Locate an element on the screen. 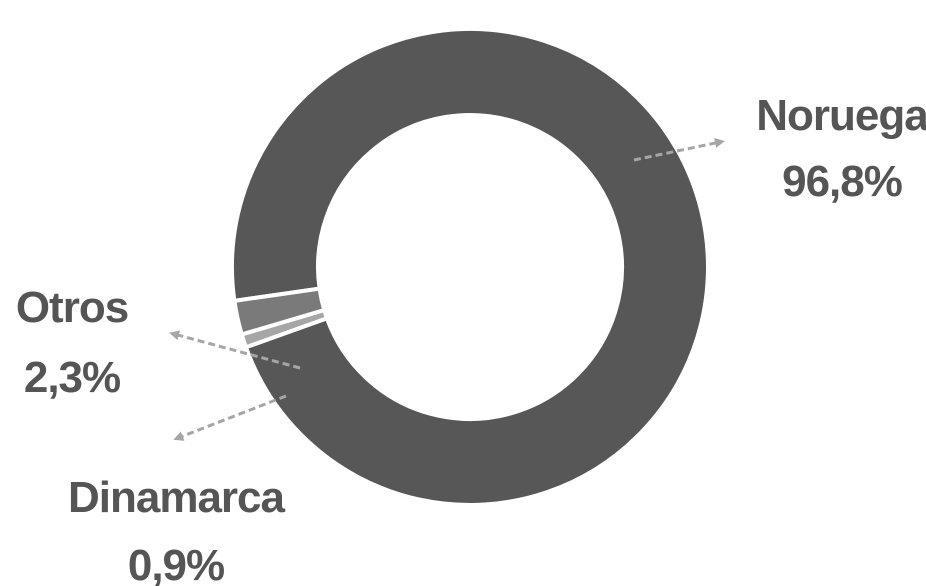  slice-label-noruega-name: Noruega is located at coordinates (841, 115).